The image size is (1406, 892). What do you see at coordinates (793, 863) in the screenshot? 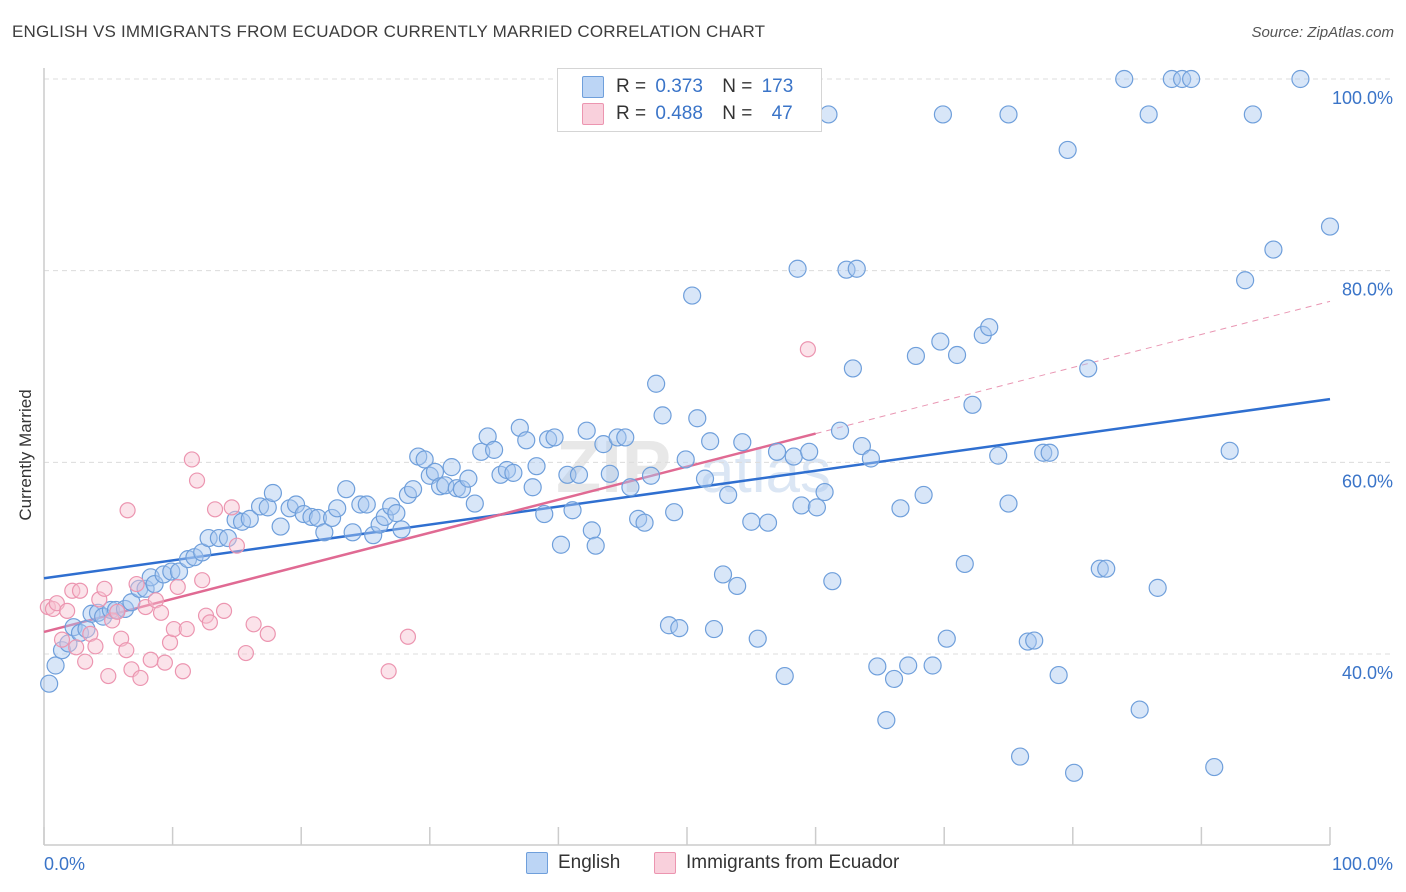
I see `legend-series-name: Immigrants from Ecuador` at bounding box center [793, 863].